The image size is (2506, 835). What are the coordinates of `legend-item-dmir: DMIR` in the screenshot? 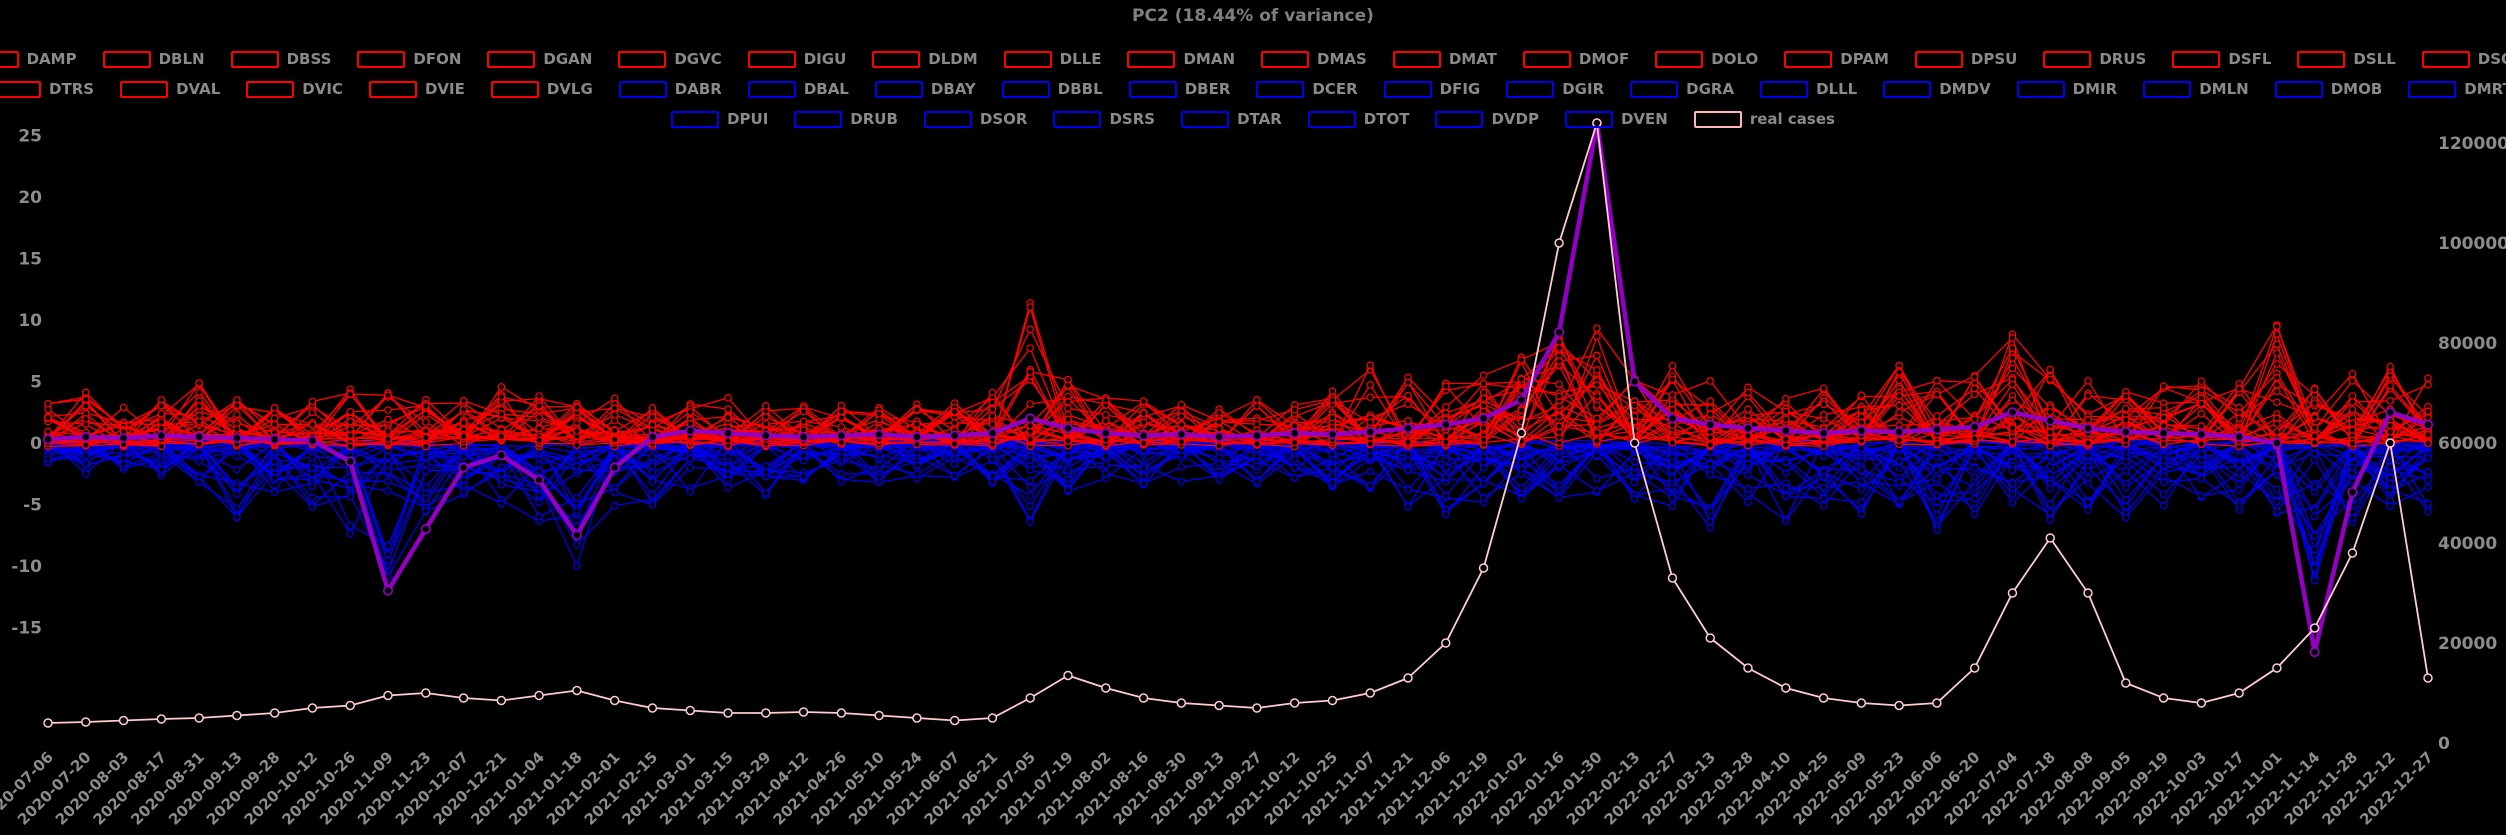 It's located at (2066, 89).